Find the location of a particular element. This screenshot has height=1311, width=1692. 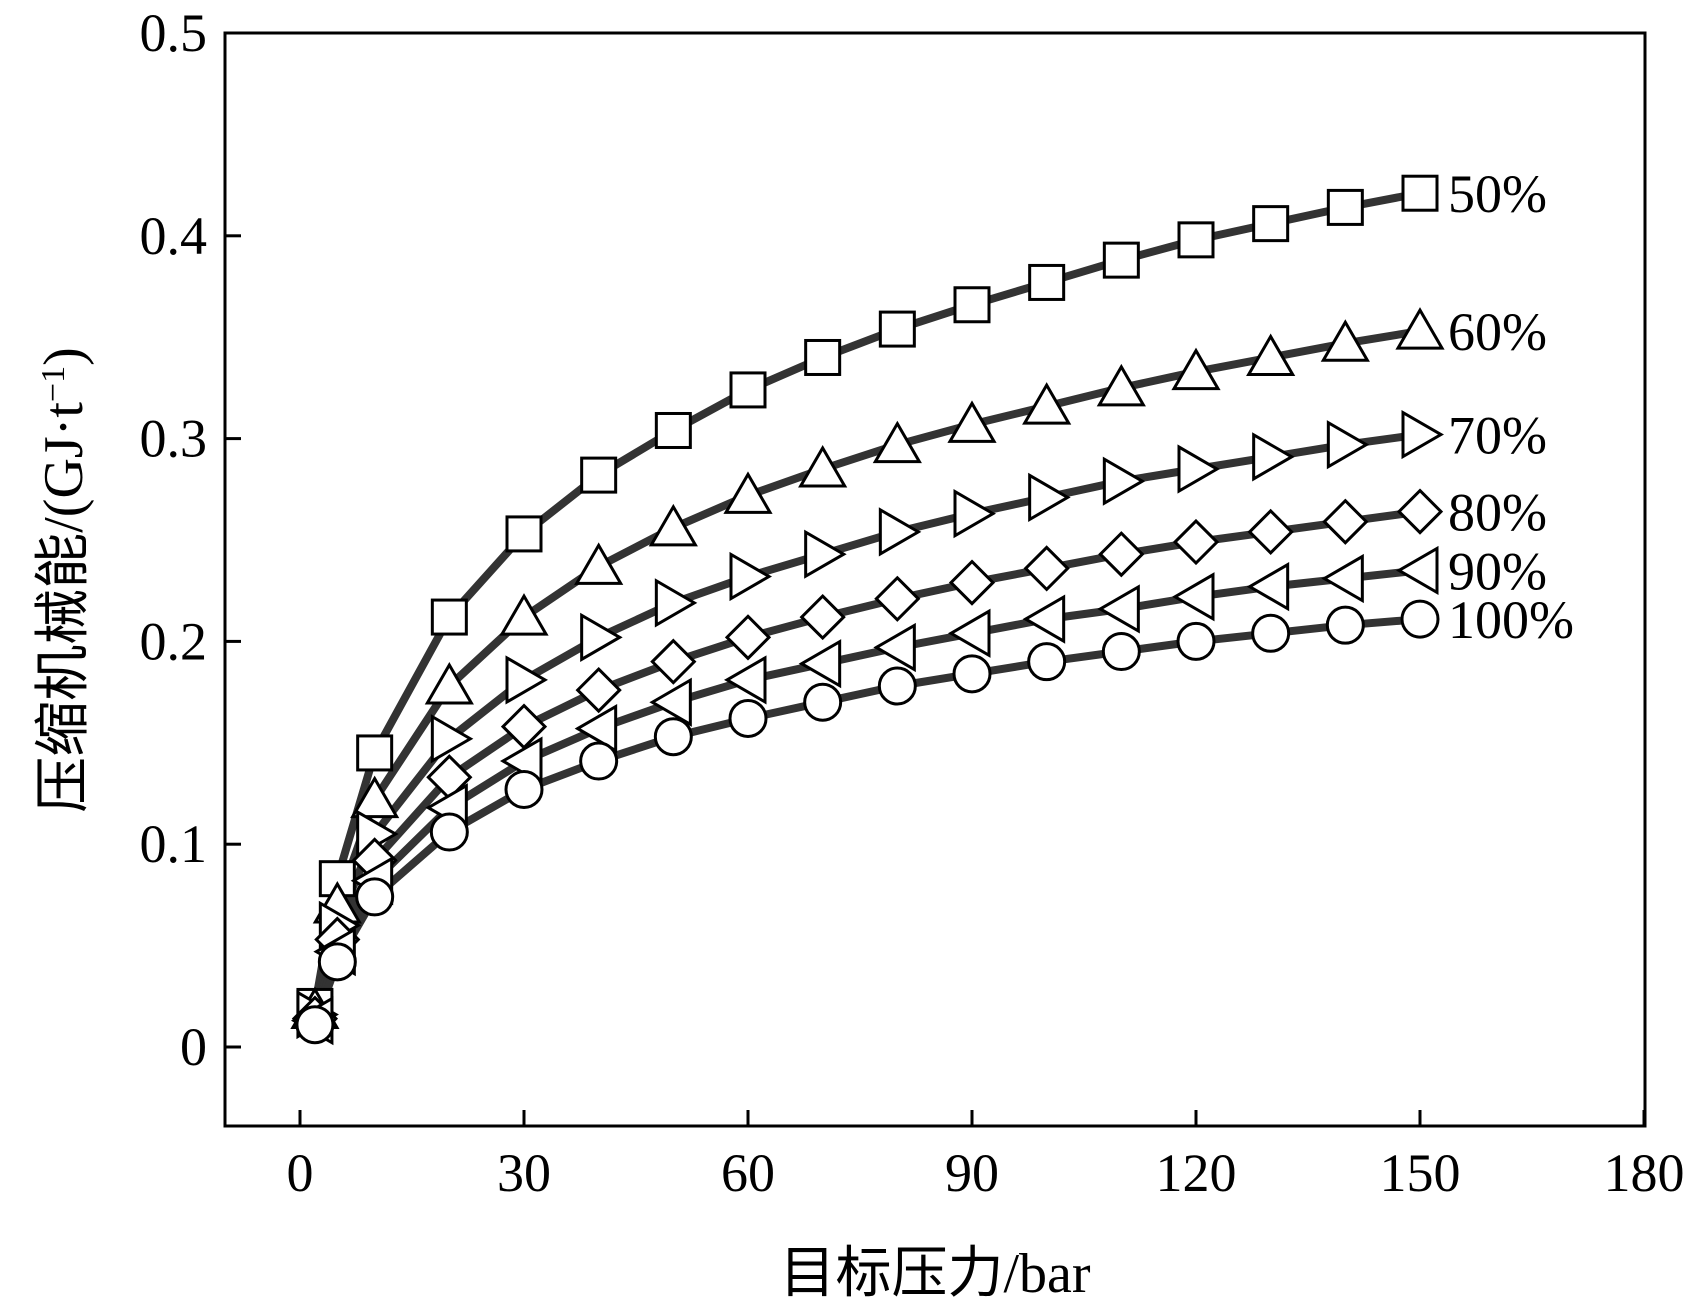

y-tick-label: 0.1 is located at coordinates (174, 844).